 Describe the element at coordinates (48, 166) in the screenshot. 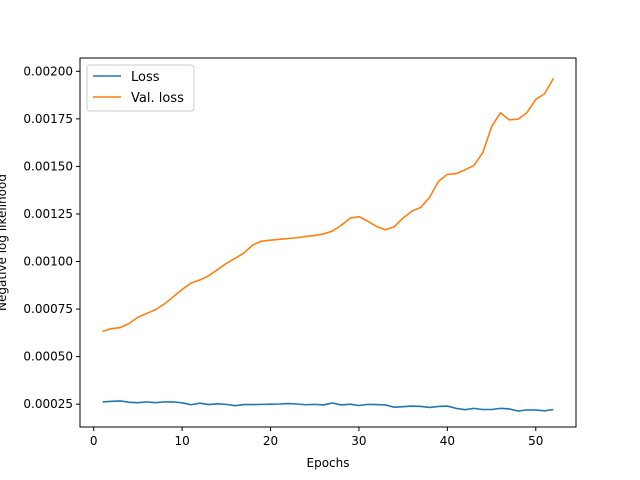

I see `y-tick-label: 0.00150` at that location.